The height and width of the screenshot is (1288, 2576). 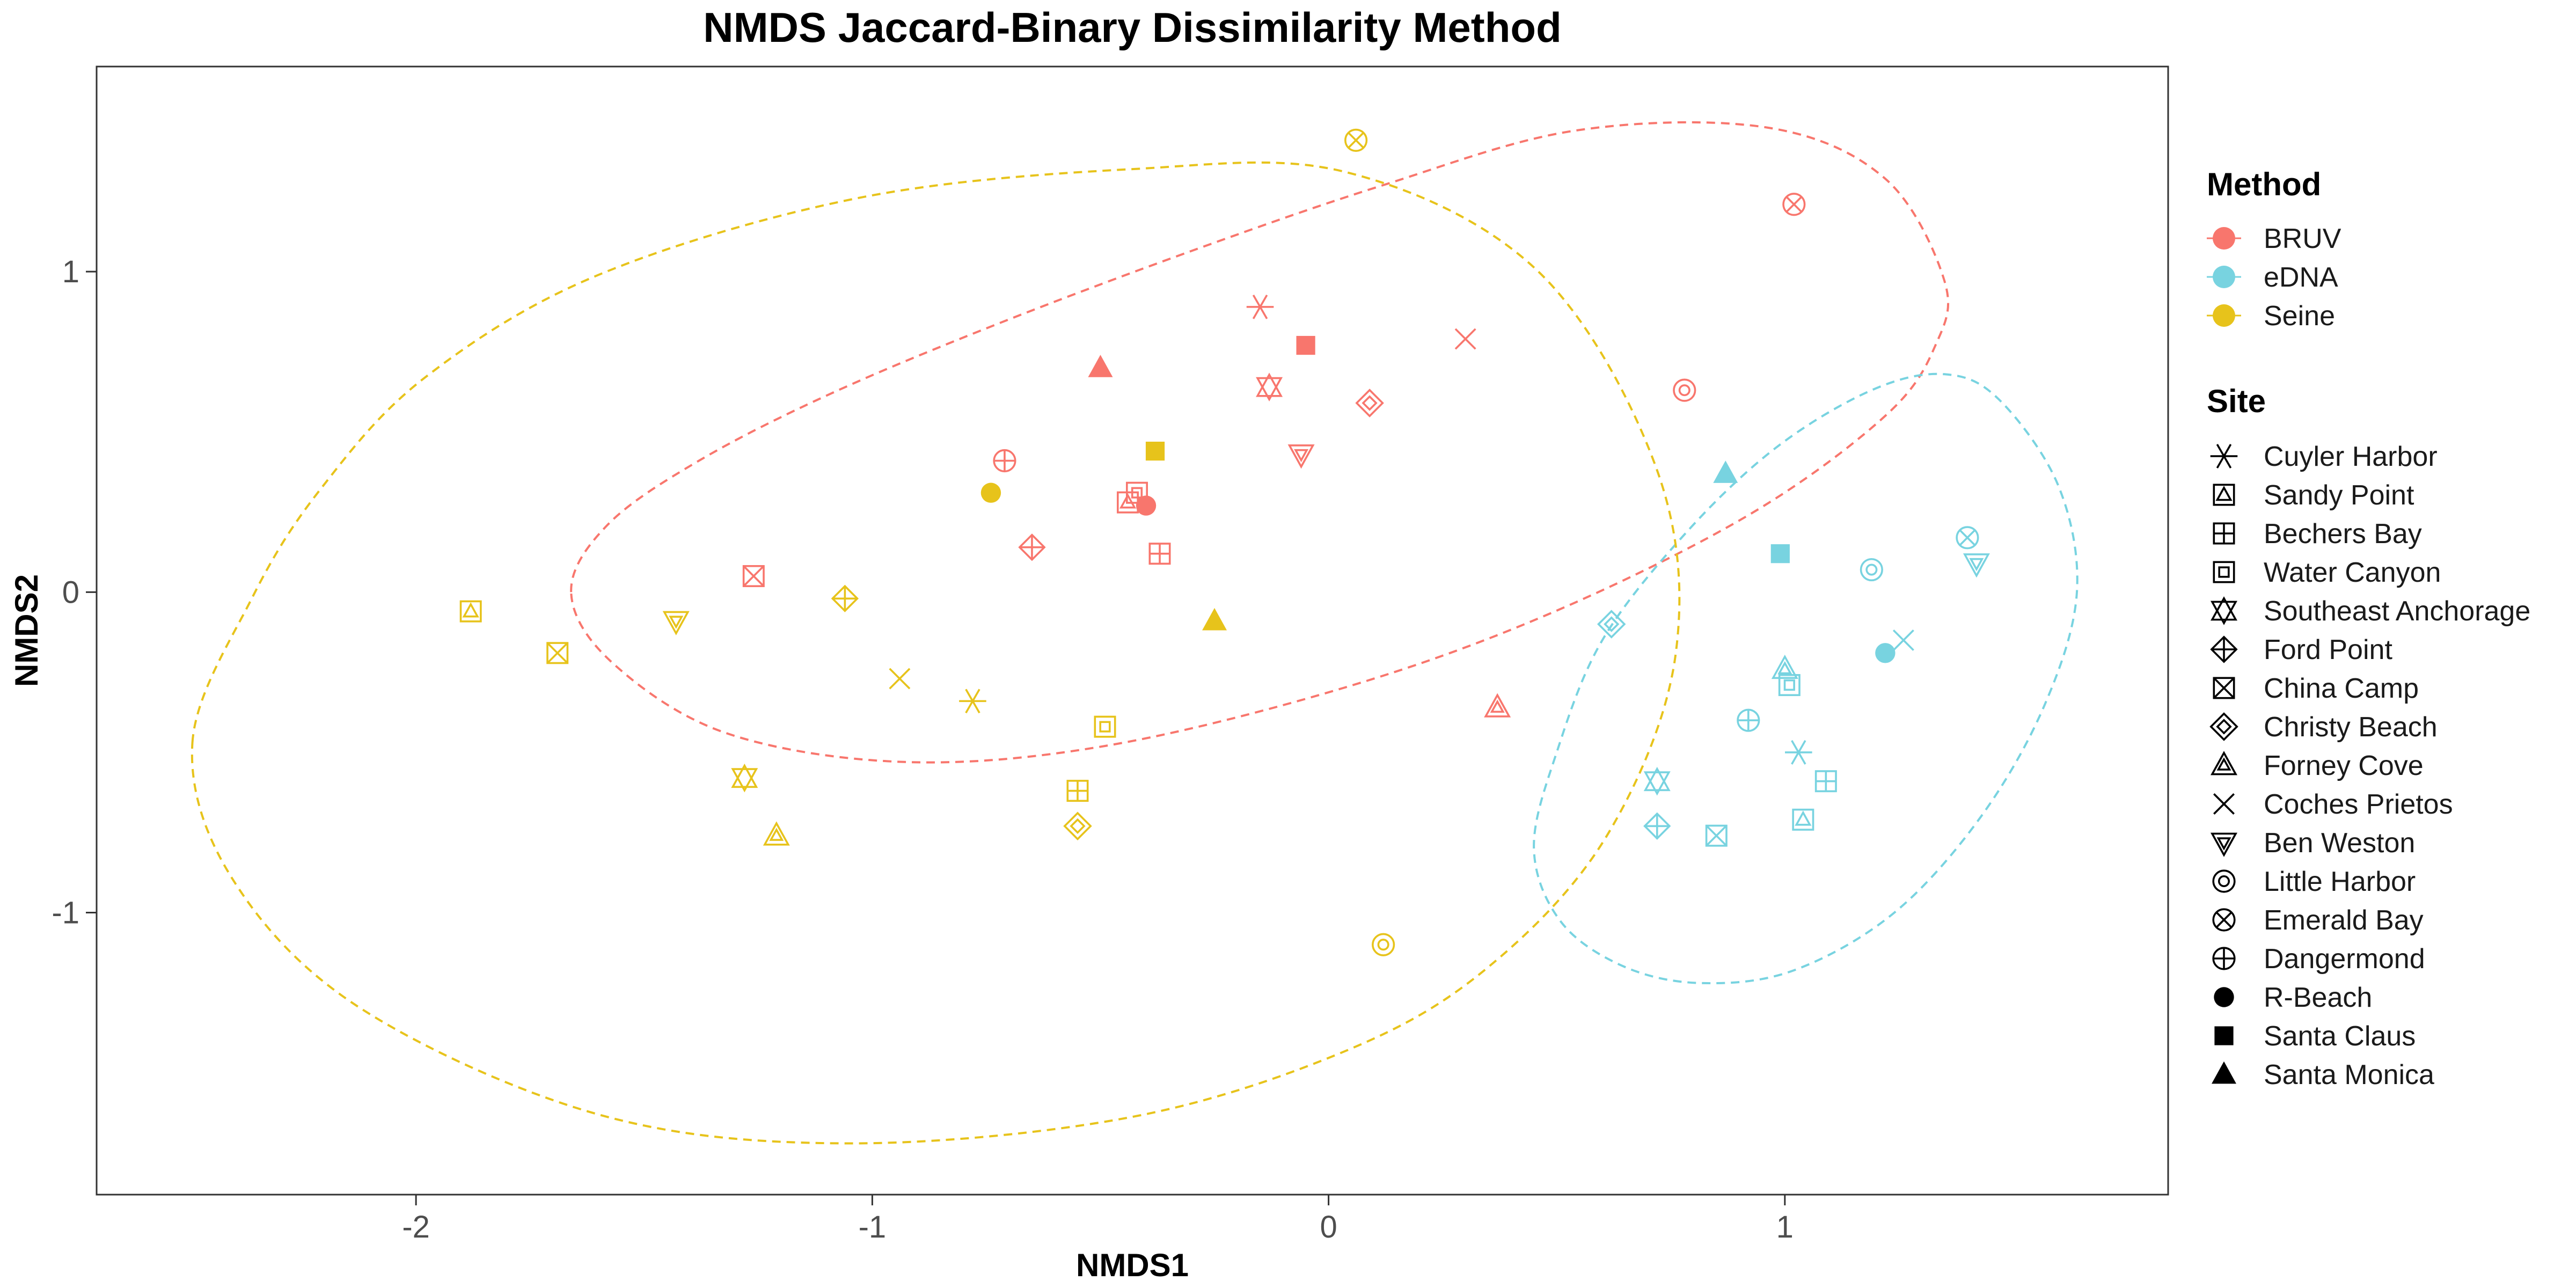 What do you see at coordinates (1794, 204) in the screenshot?
I see `point-bruv-emerald-bay` at bounding box center [1794, 204].